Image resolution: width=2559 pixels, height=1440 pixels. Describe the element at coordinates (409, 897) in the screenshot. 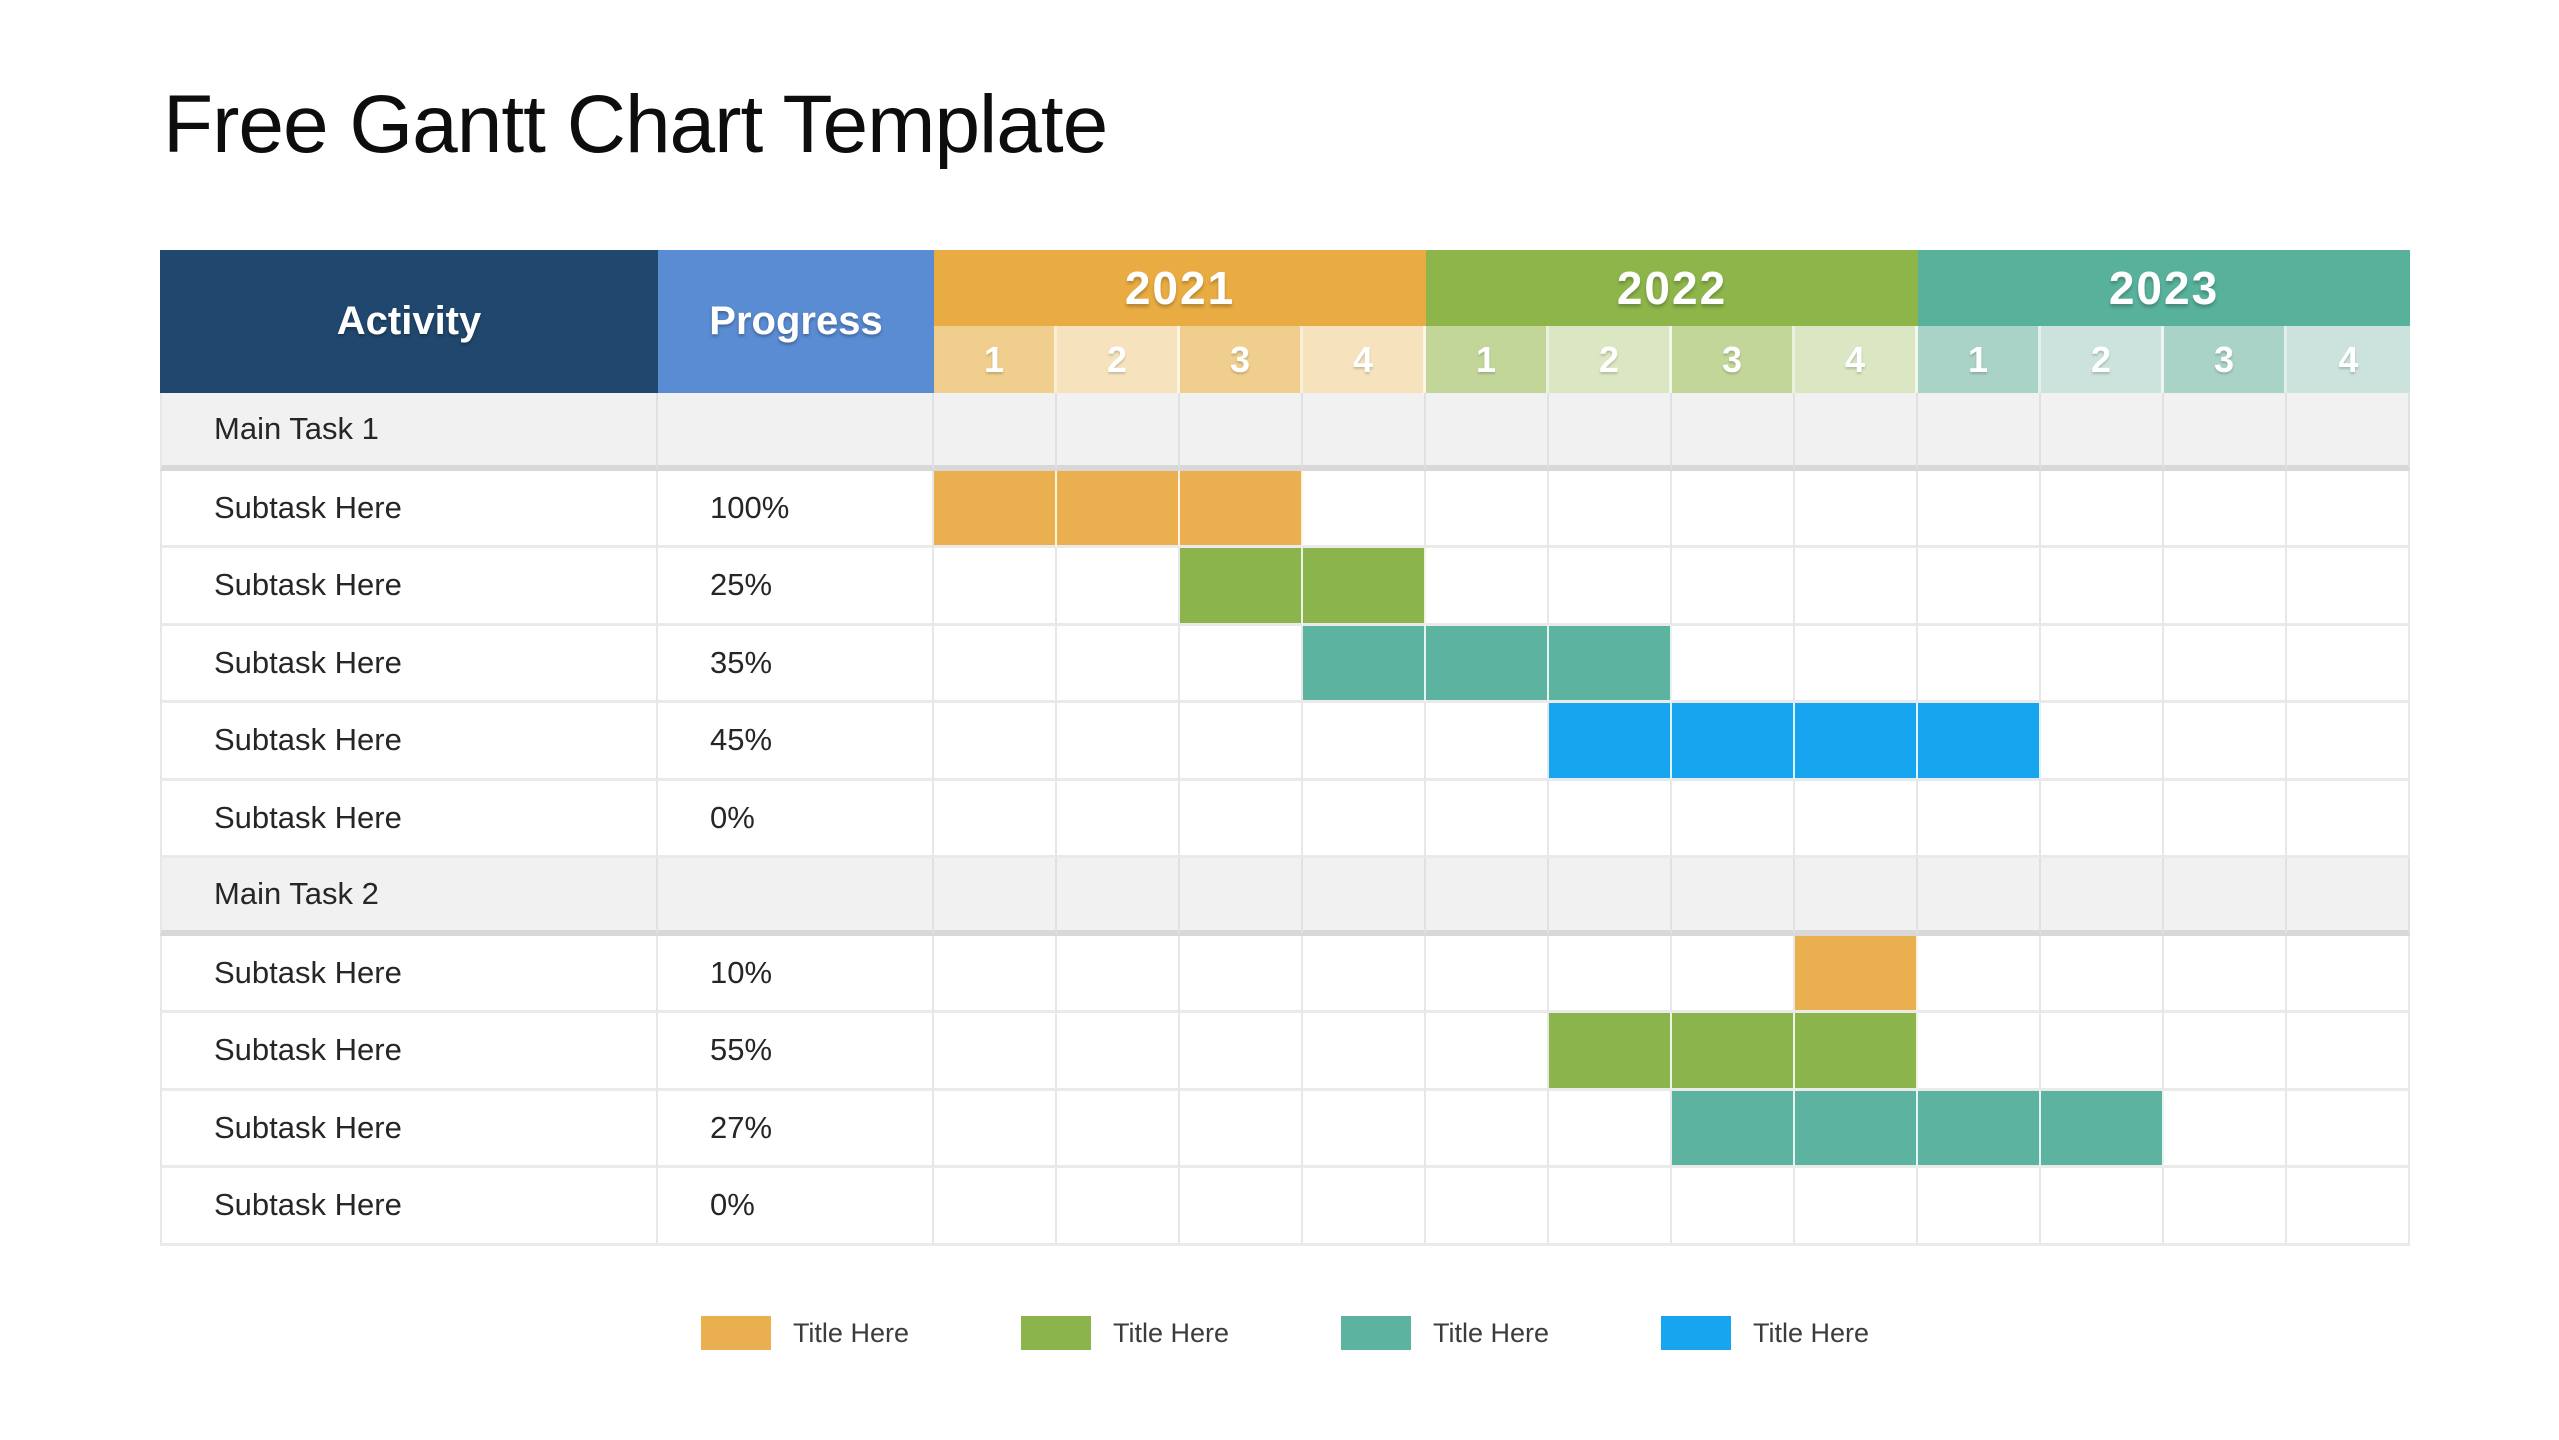

I see `main-task-cell: Main Task 2` at that location.